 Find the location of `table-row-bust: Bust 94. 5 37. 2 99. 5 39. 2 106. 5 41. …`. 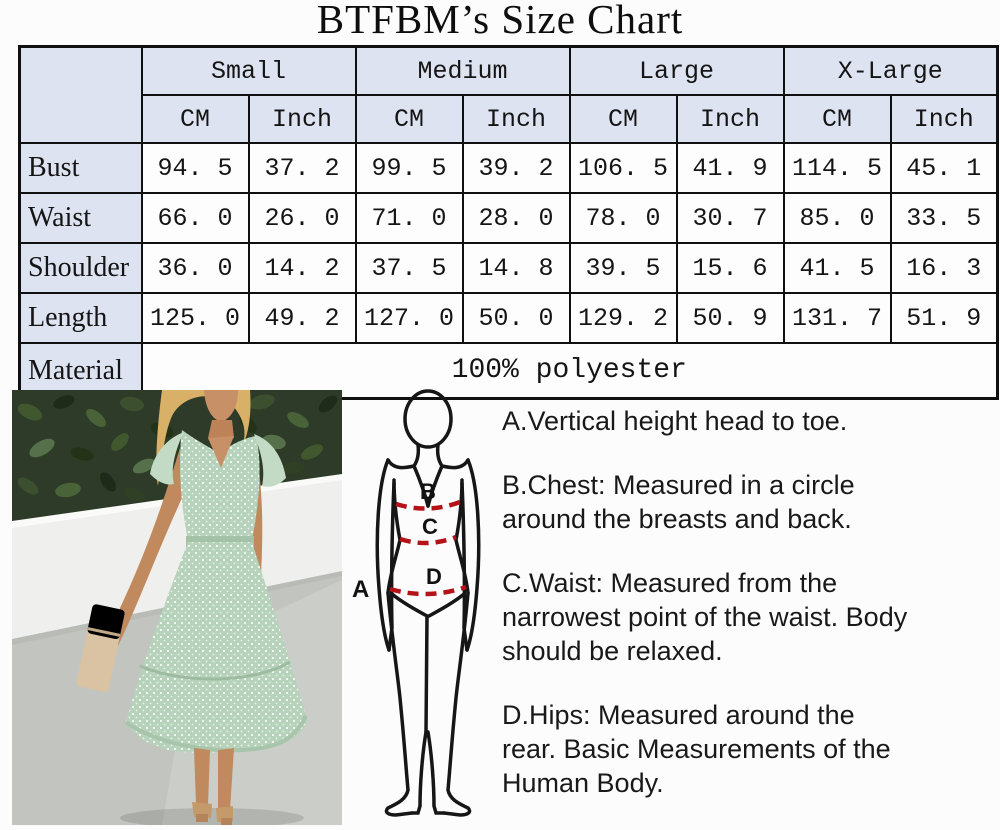

table-row-bust: Bust 94. 5 37. 2 99. 5 39. 2 106. 5 41. … is located at coordinates (508, 168).